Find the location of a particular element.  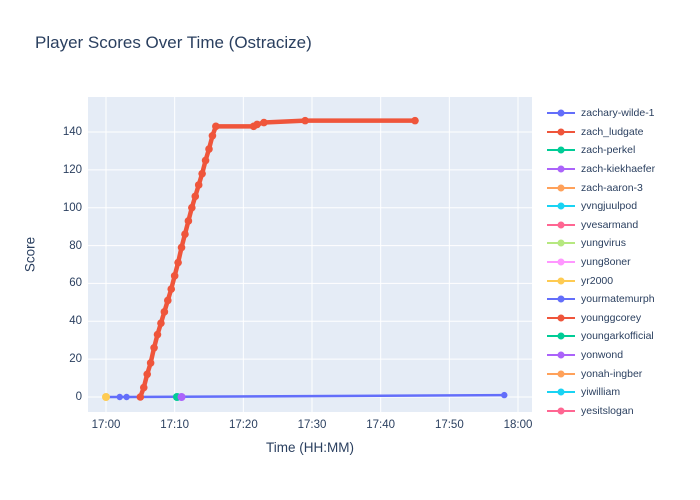

x-tick-label: 17:50 is located at coordinates (449, 425).